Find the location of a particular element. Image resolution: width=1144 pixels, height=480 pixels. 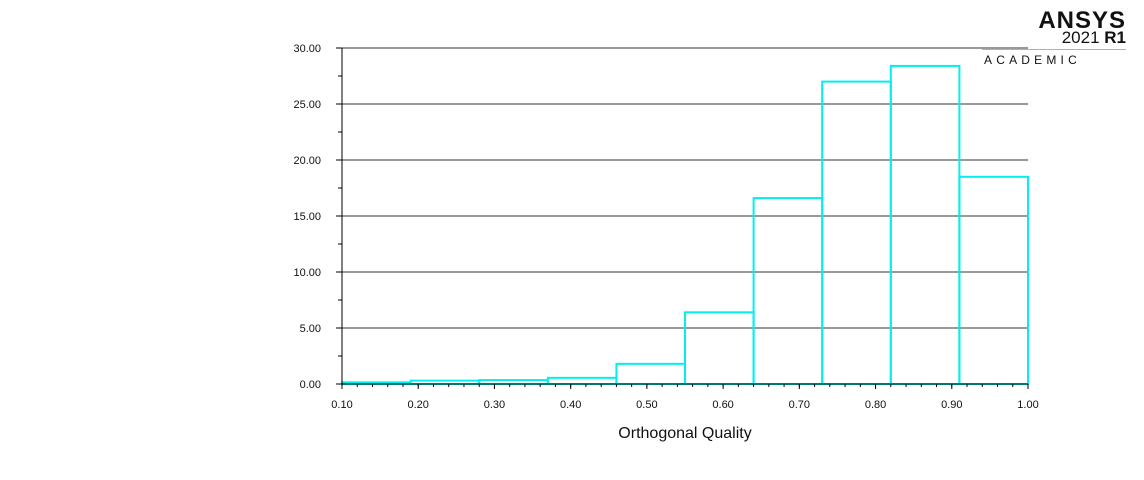

y-tick-label: 5.00 is located at coordinates (310, 329).